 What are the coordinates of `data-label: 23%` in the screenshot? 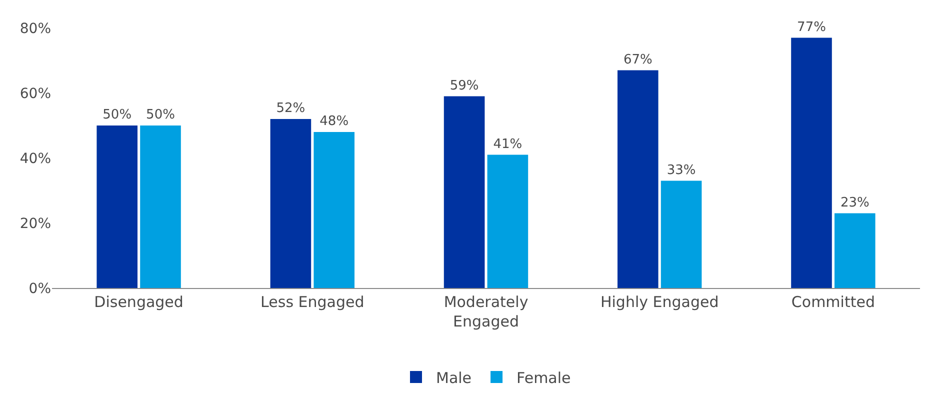 It's located at (855, 202).